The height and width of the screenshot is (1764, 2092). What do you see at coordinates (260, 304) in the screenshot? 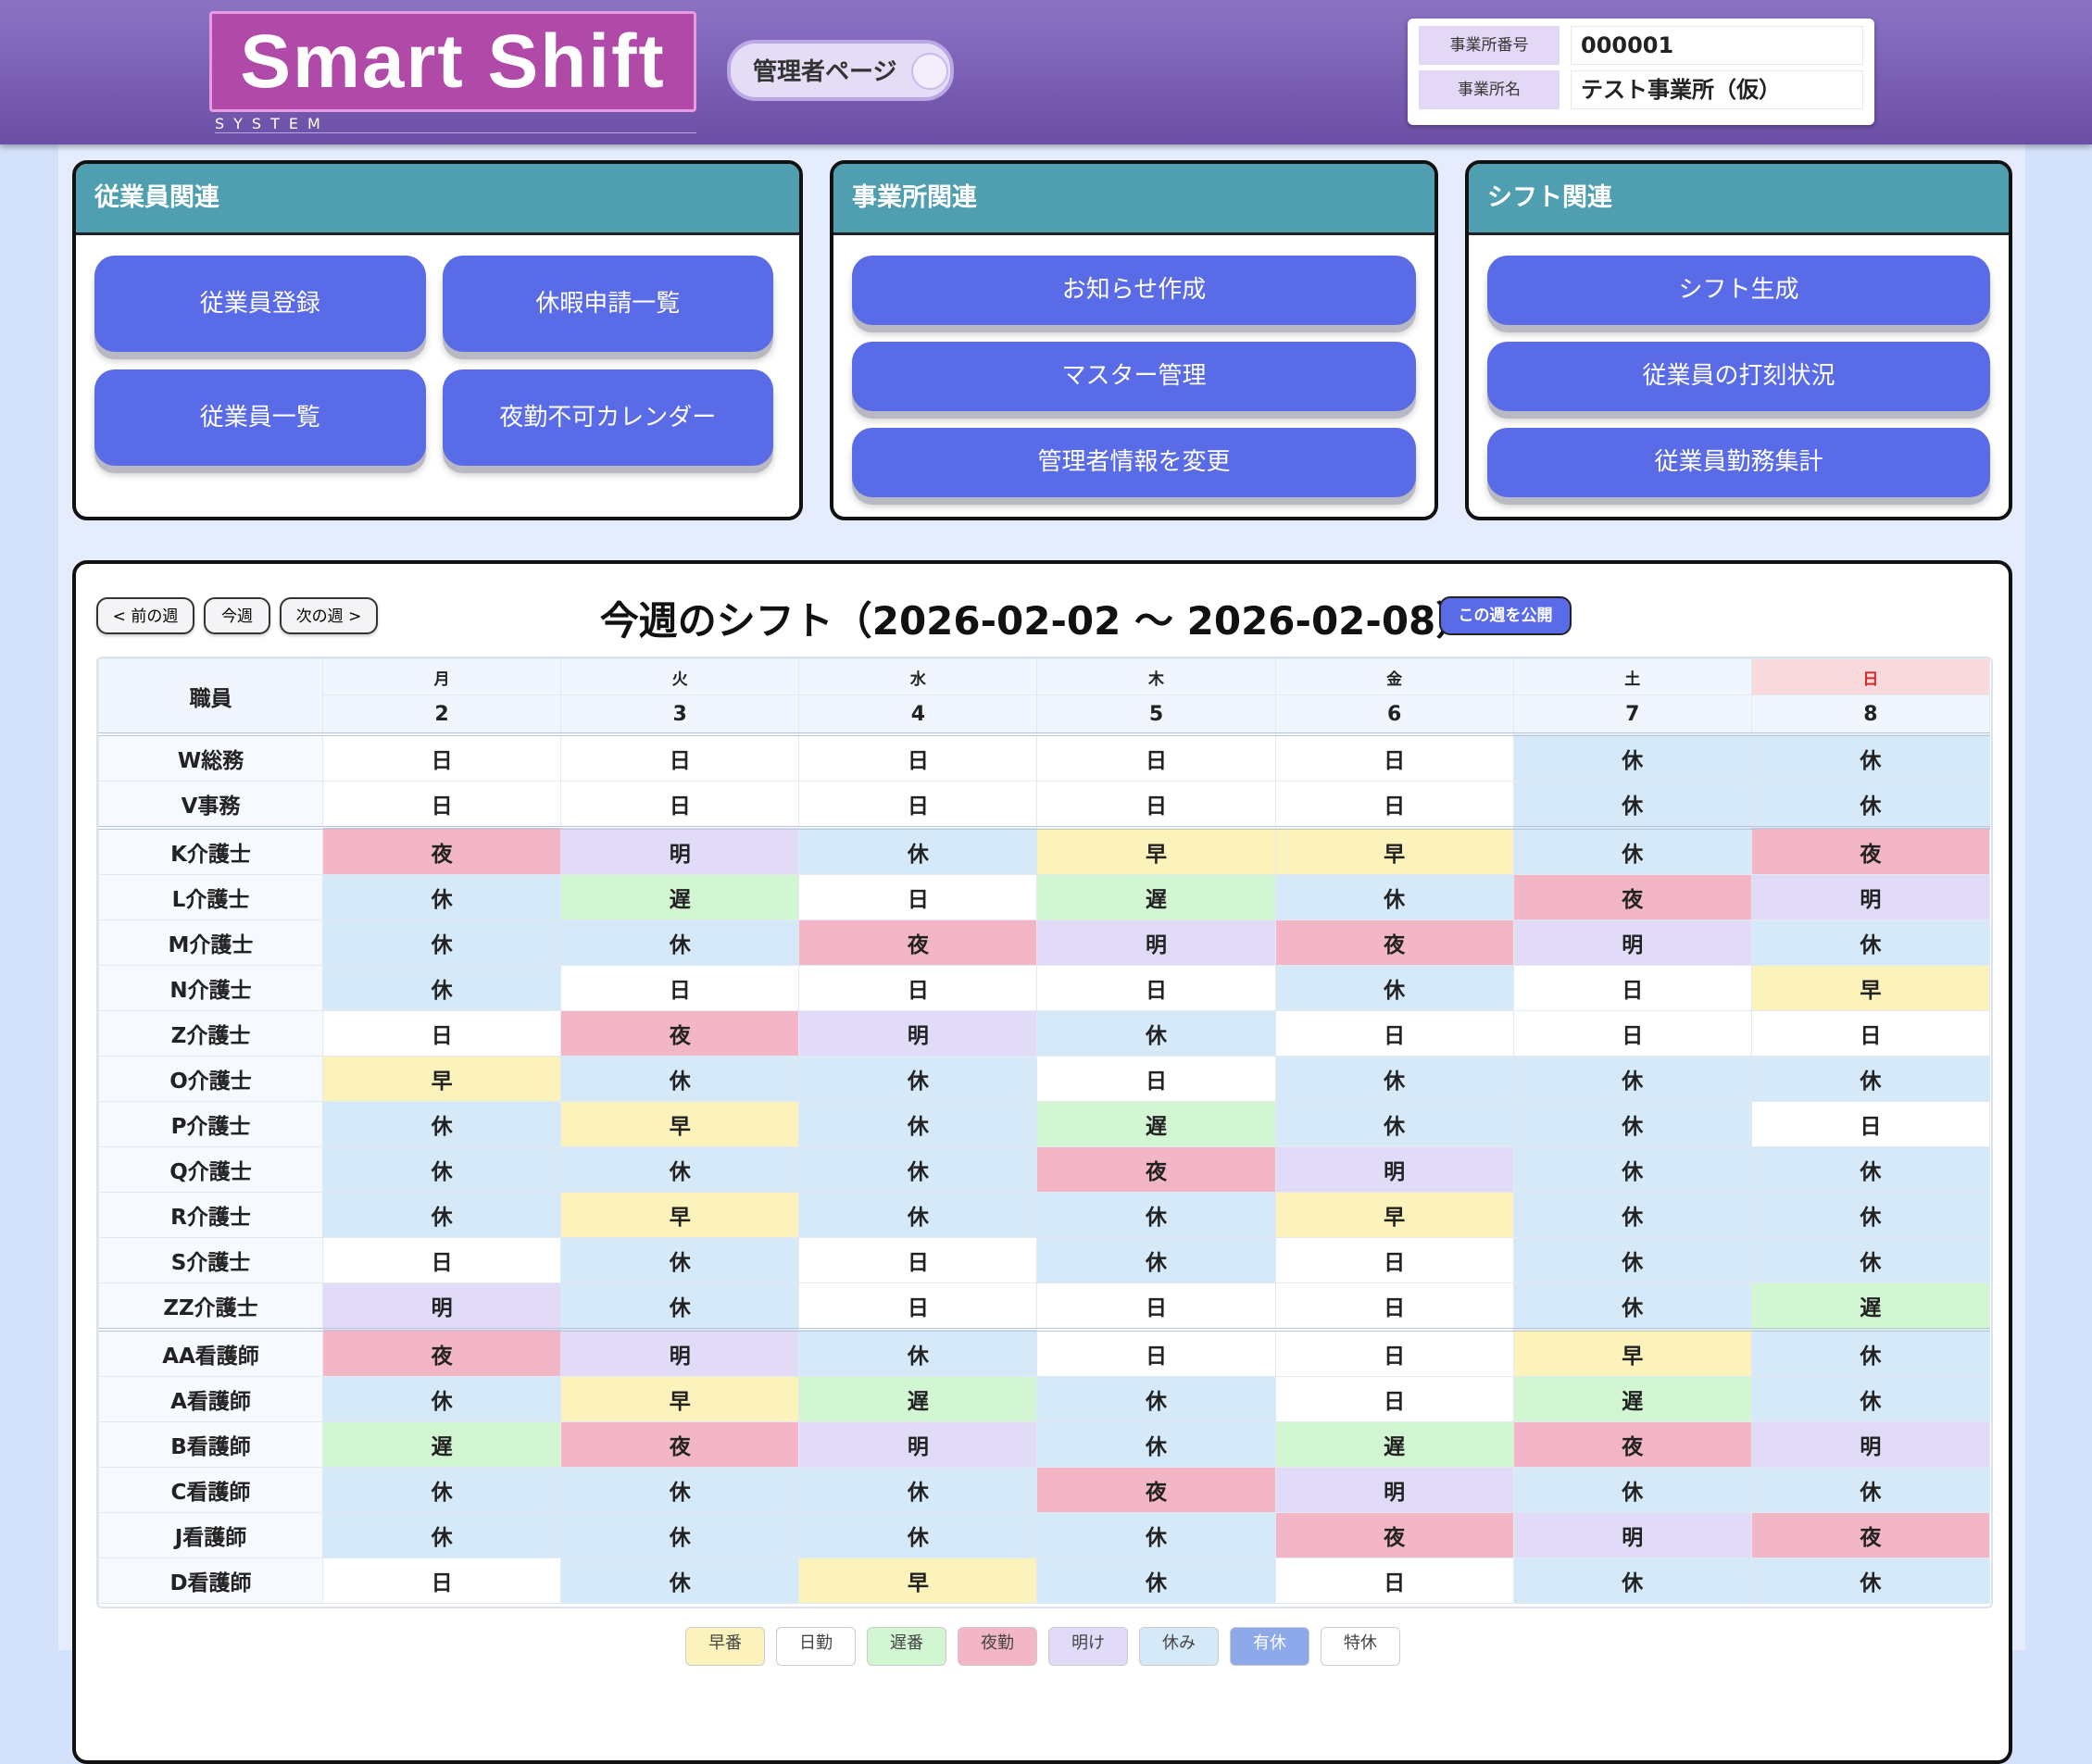
I see `menu-button: 従業員登録` at bounding box center [260, 304].